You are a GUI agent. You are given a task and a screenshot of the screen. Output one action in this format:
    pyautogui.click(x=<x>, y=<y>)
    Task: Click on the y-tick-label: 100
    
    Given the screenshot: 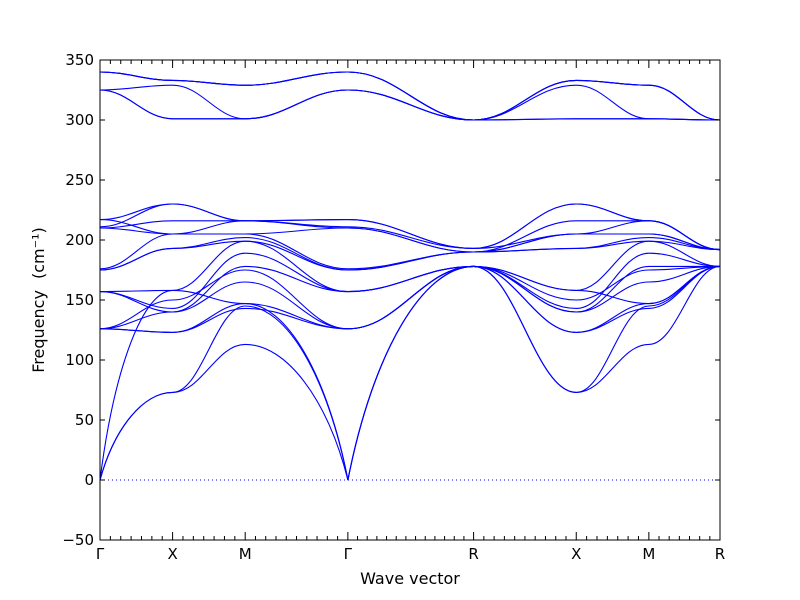 What is the action you would take?
    pyautogui.click(x=79, y=360)
    